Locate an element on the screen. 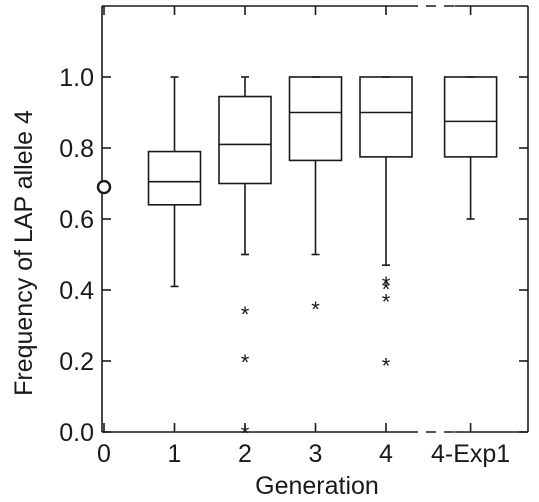 Image resolution: width=539 pixels, height=502 pixels. box-4: **** is located at coordinates (386, 227).